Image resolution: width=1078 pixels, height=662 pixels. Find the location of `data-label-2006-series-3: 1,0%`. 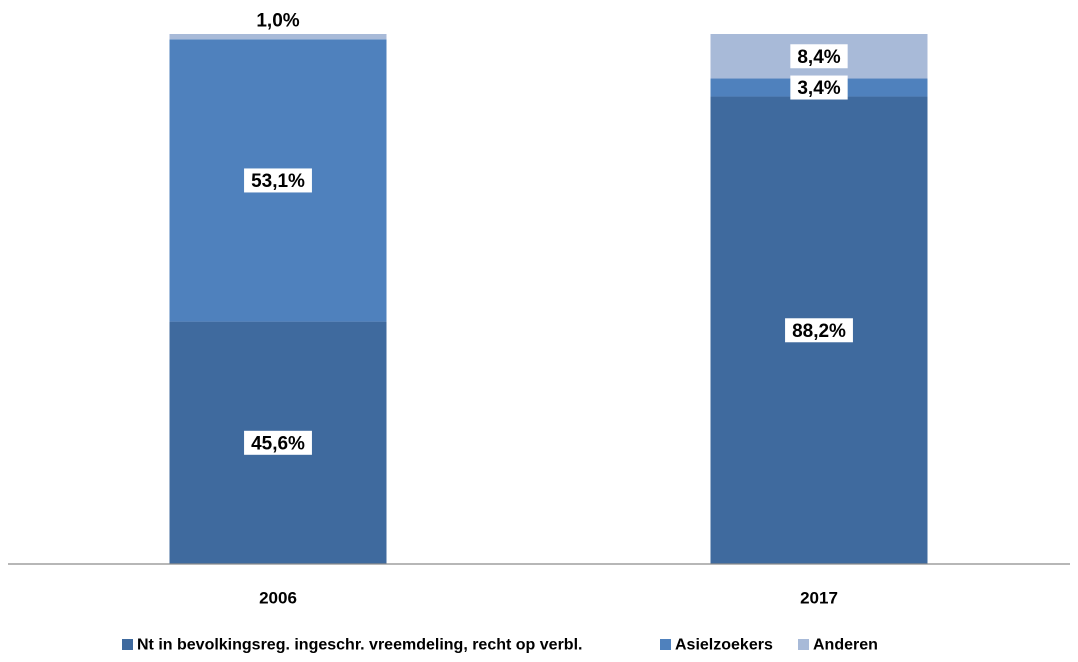

data-label-2006-series-3: 1,0% is located at coordinates (278, 20).